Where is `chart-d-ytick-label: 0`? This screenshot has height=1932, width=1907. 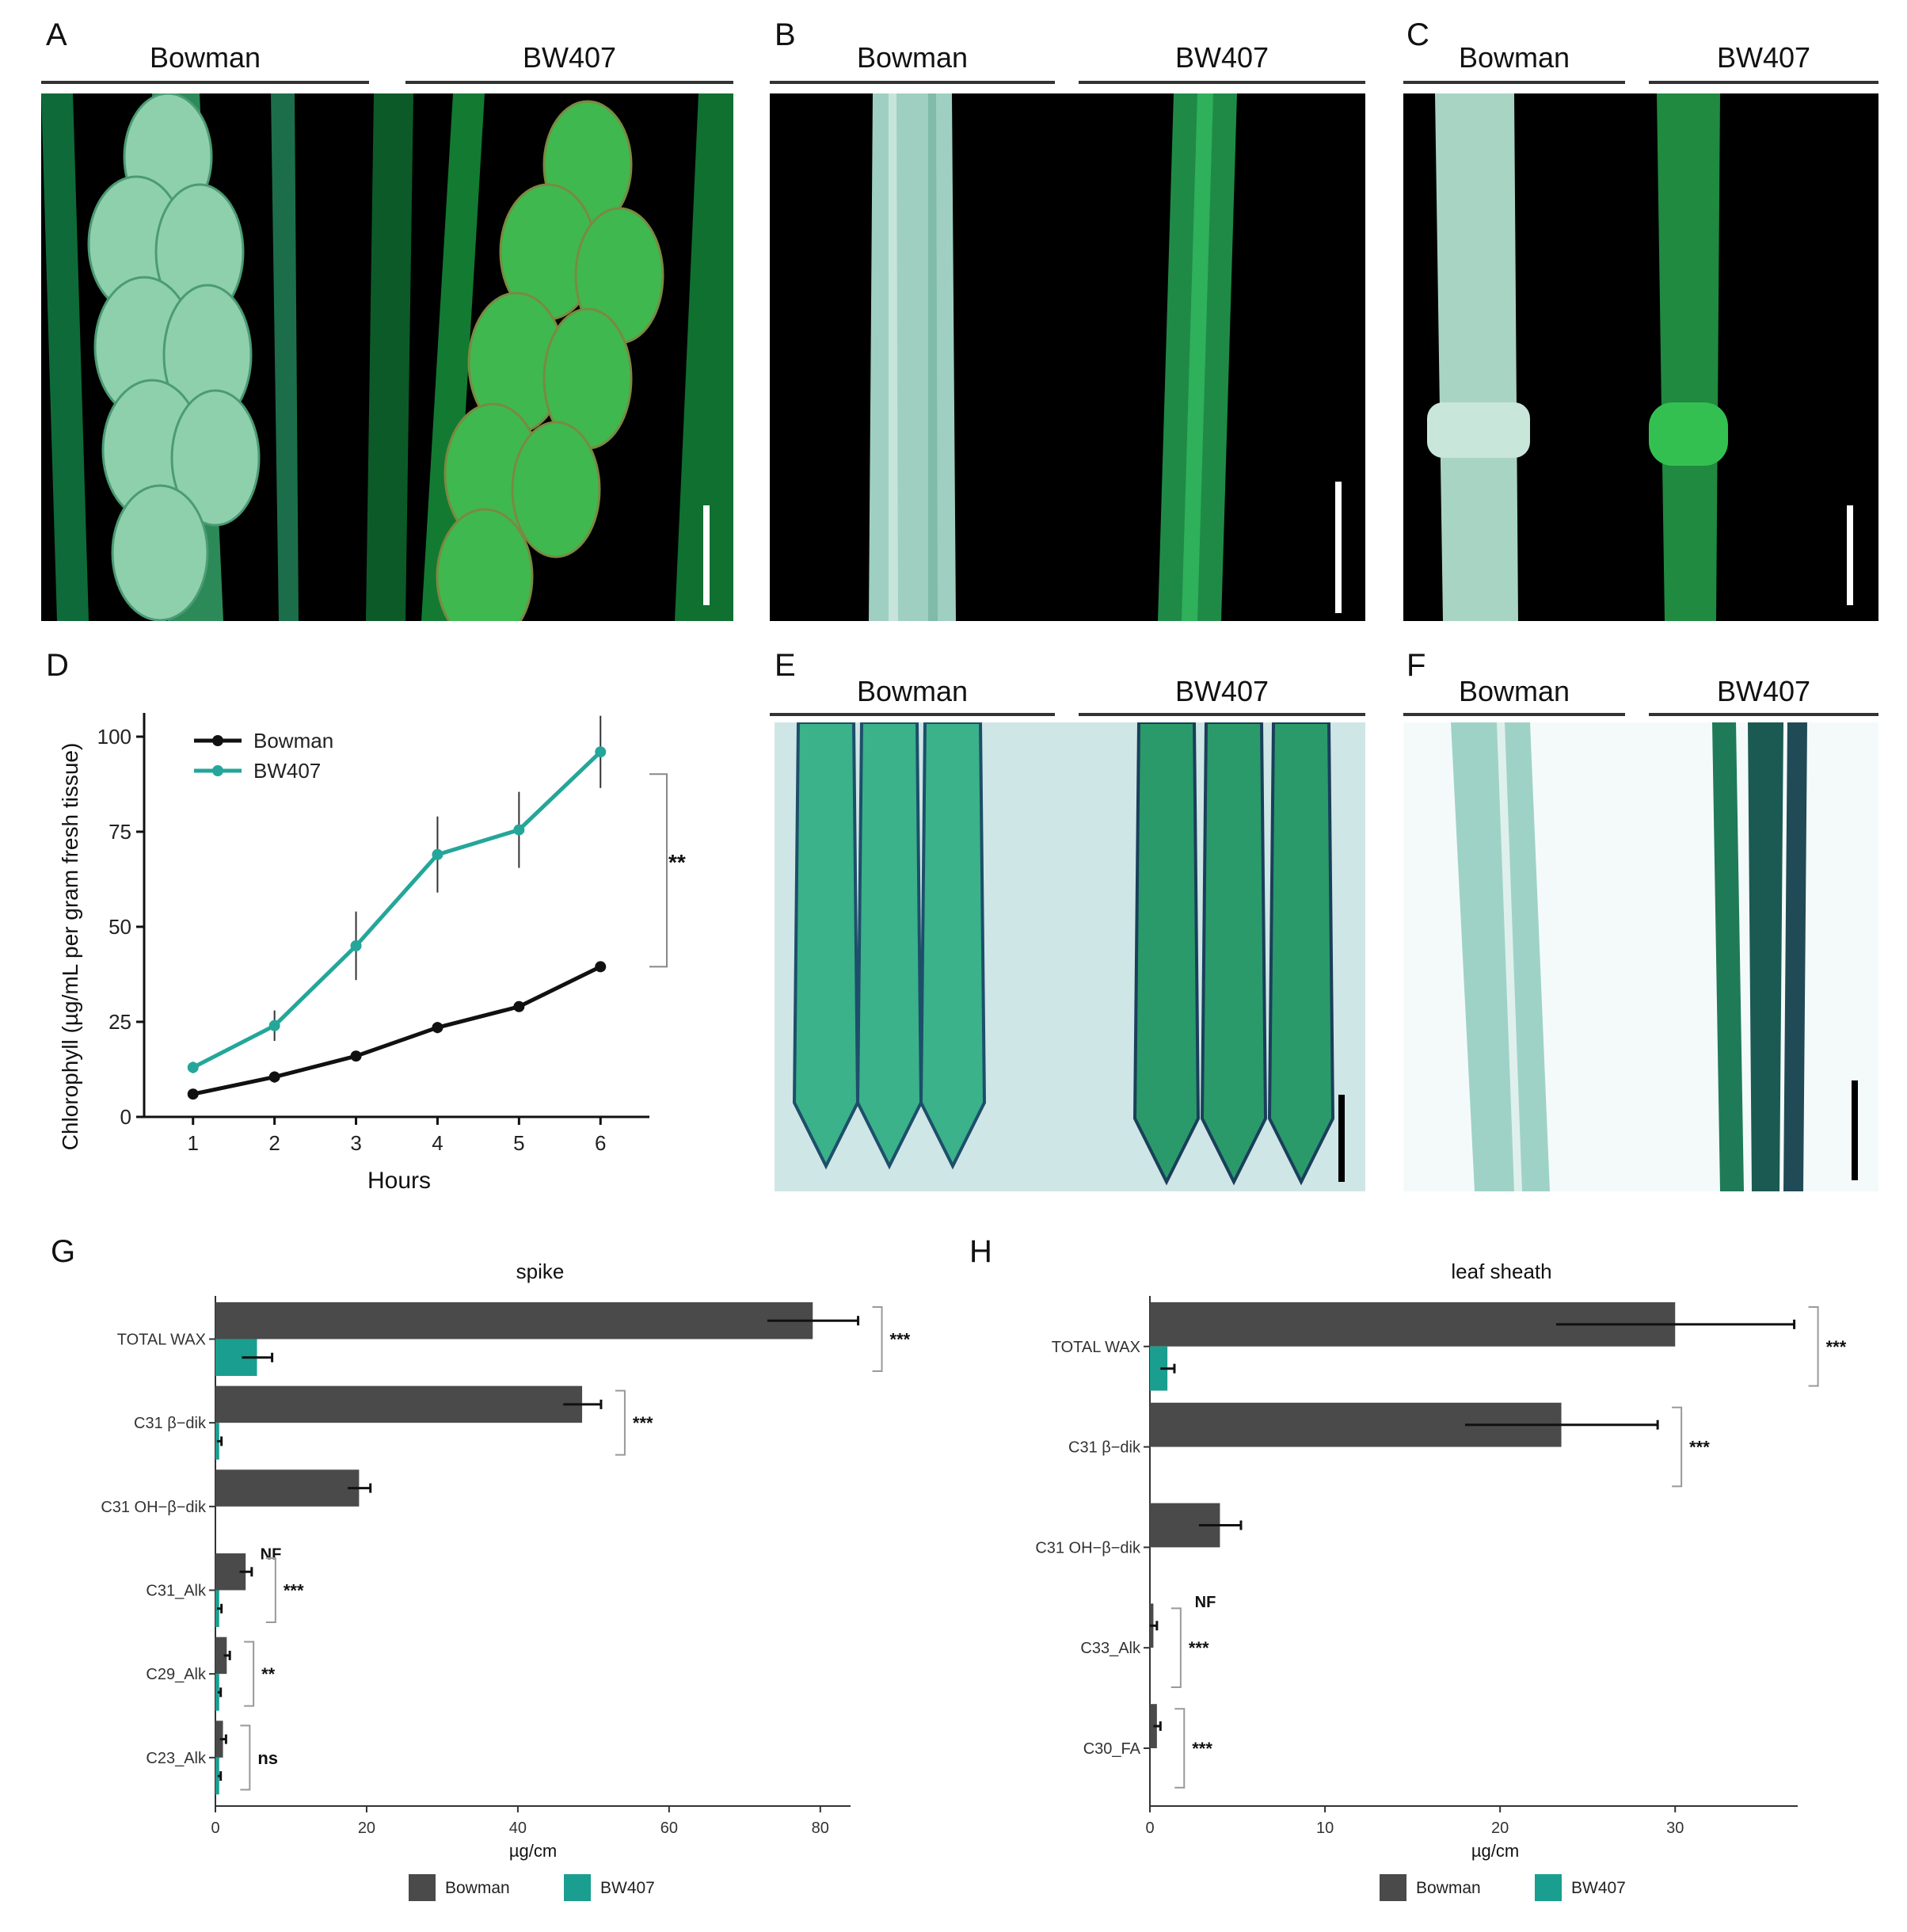 chart-d-ytick-label: 0 is located at coordinates (125, 1117).